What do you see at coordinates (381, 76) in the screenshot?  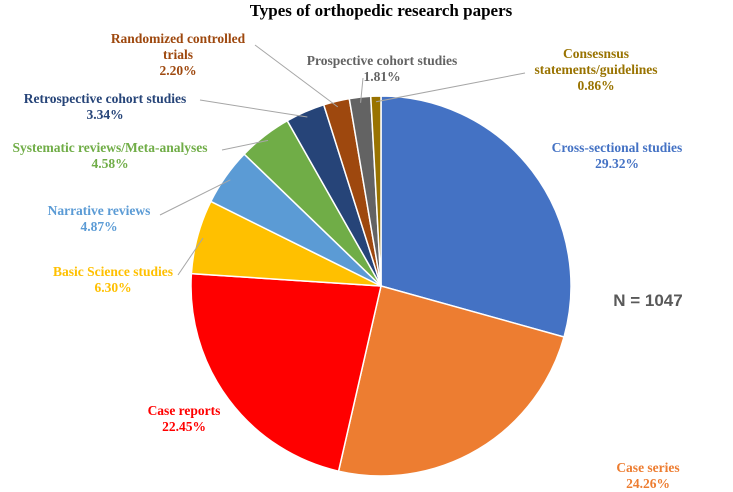 I see `slice-value-text: 1.81%` at bounding box center [381, 76].